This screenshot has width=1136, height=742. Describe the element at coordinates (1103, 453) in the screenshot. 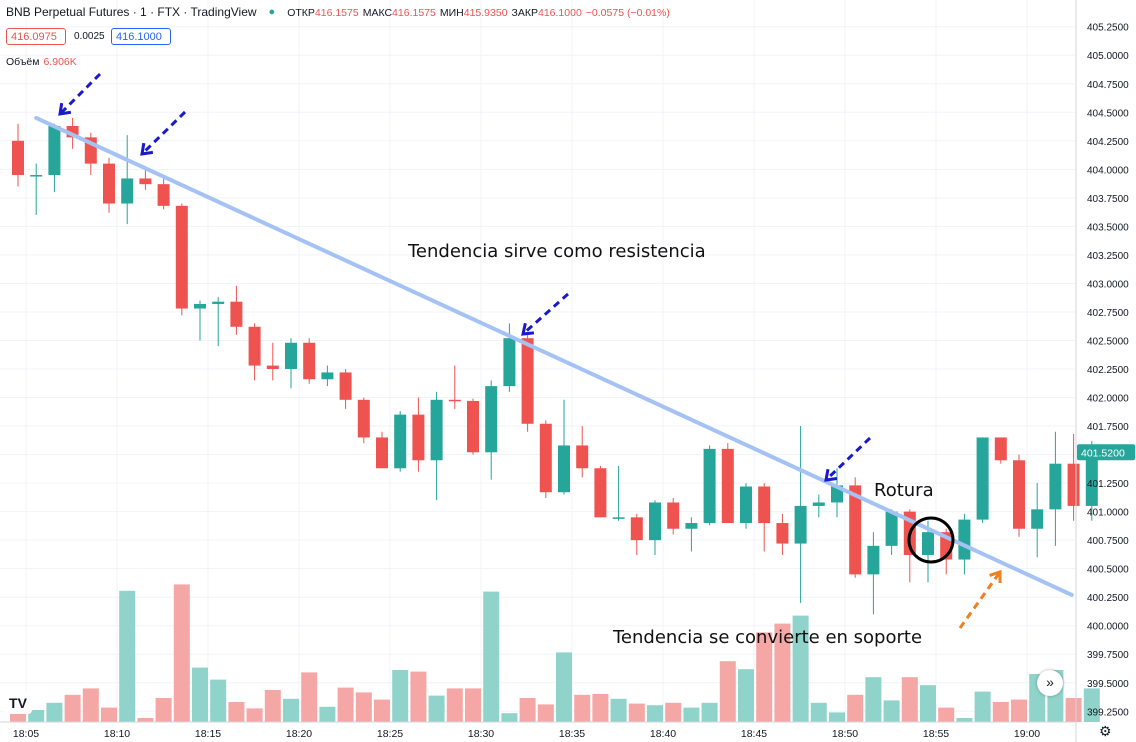

I see `last-price-label: 401.5200` at that location.